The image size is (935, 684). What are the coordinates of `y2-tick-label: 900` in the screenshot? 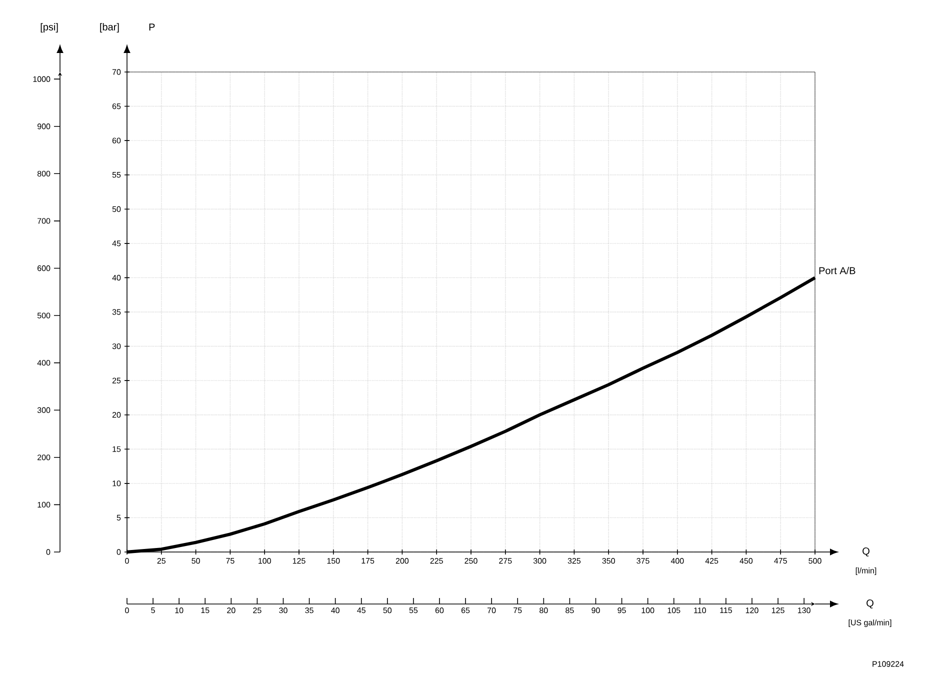 It's located at (44, 127).